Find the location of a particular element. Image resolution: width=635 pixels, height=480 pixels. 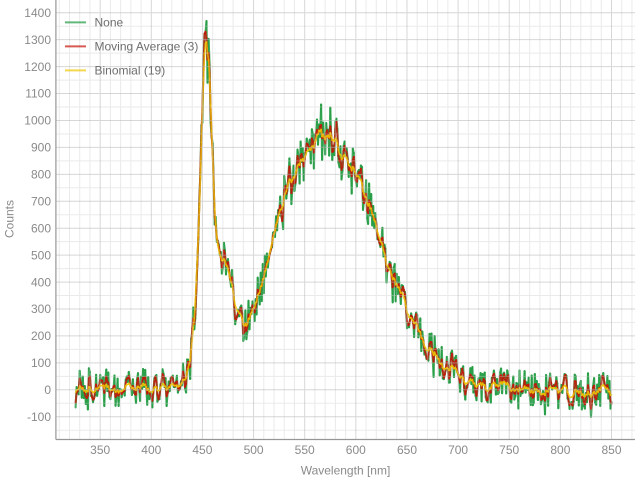

svg-text: Moving Average (3) is located at coordinates (147, 47).